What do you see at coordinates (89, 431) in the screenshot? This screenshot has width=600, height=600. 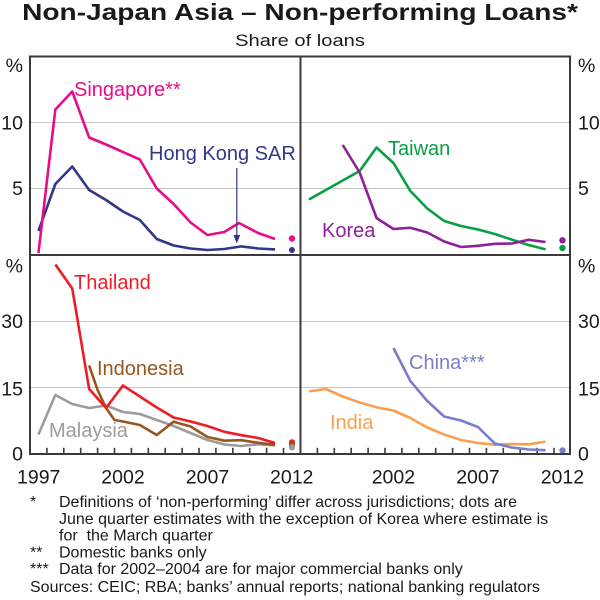 I see `svg-text: Malaysia` at bounding box center [89, 431].